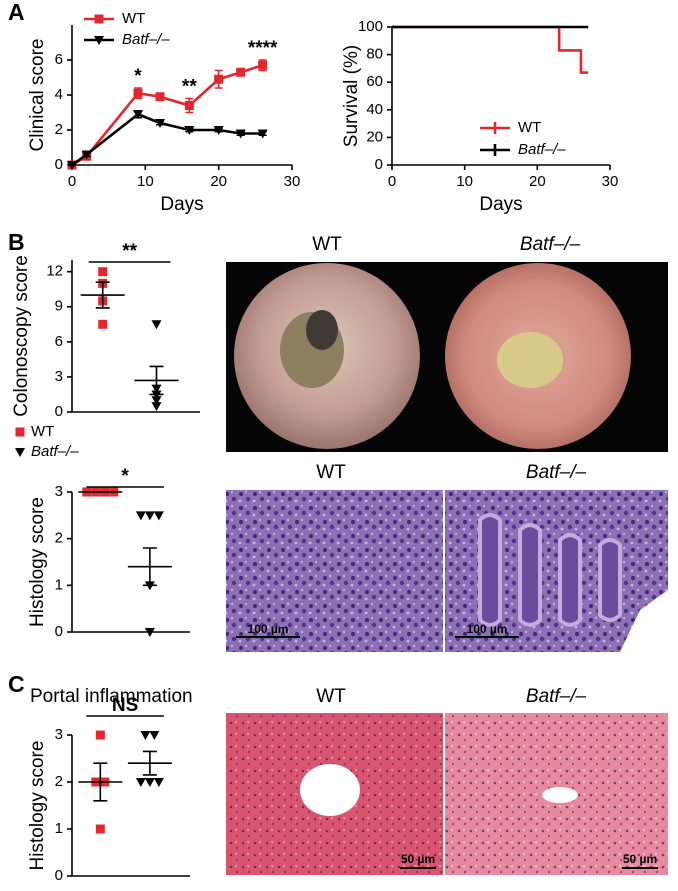 This screenshot has height=891, width=678. What do you see at coordinates (16, 684) in the screenshot?
I see `panel-label: C` at bounding box center [16, 684].